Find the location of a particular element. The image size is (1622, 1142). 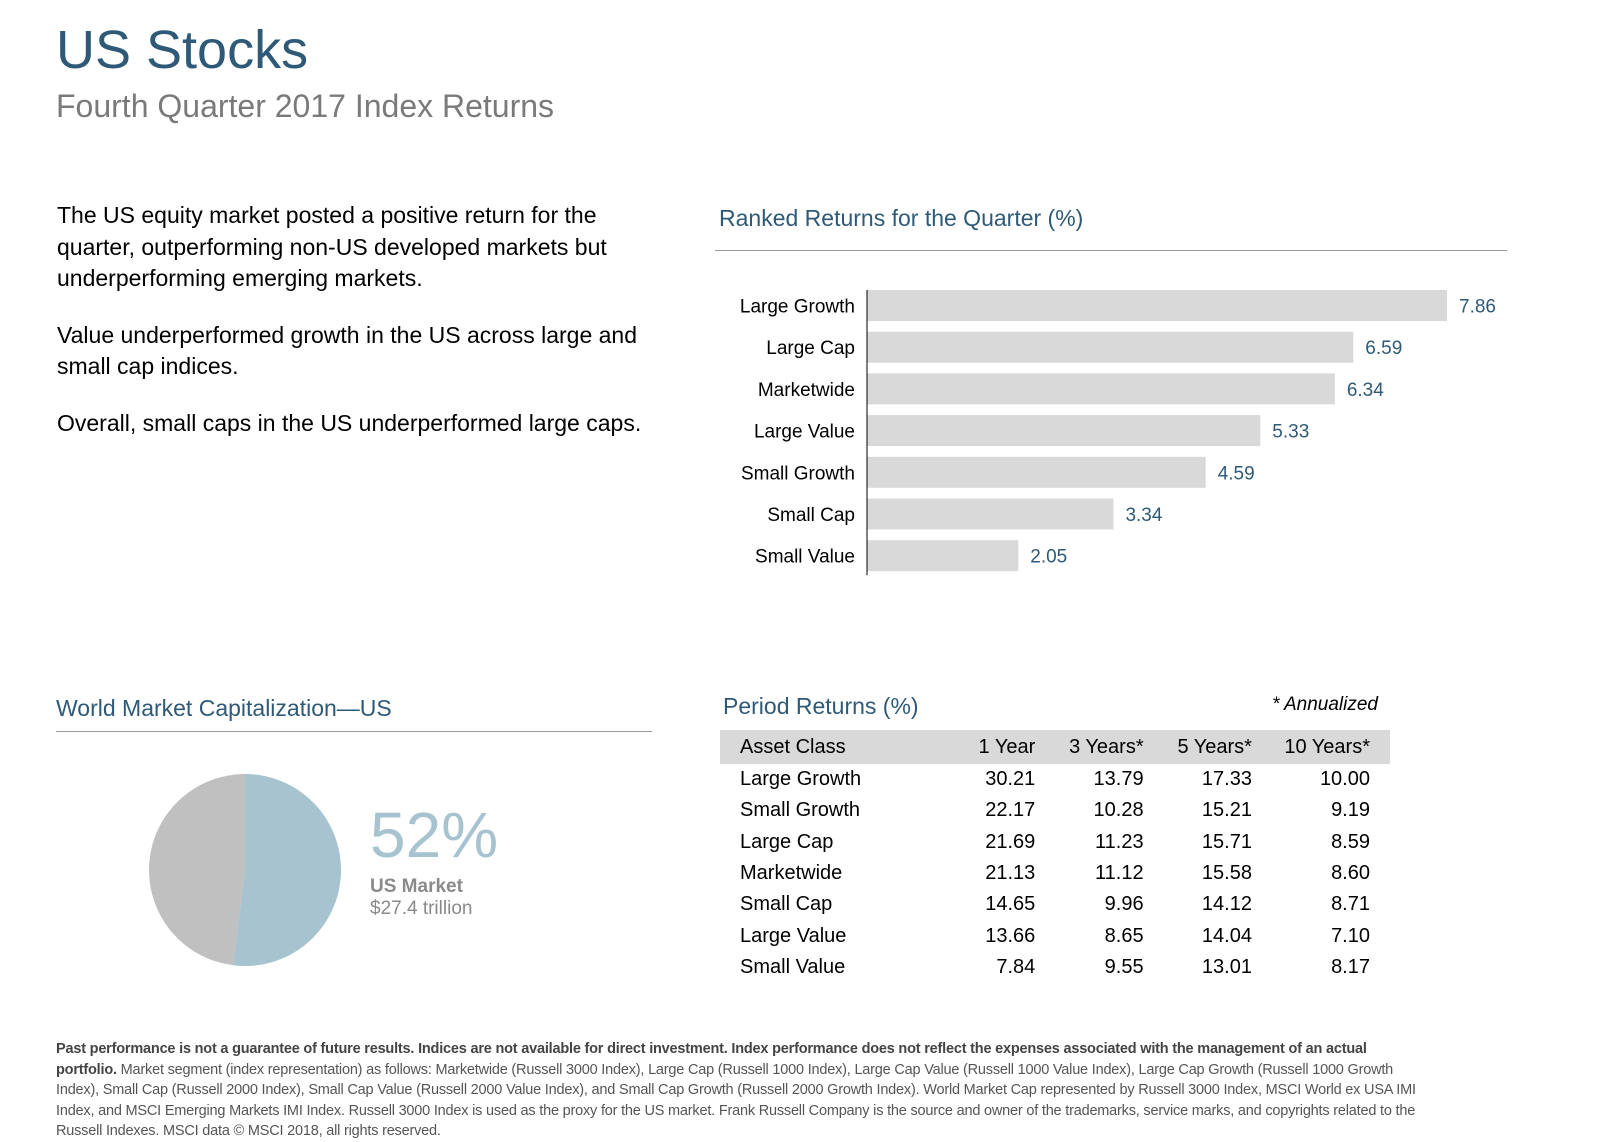

table-cell: 14.12 is located at coordinates (1226, 904).